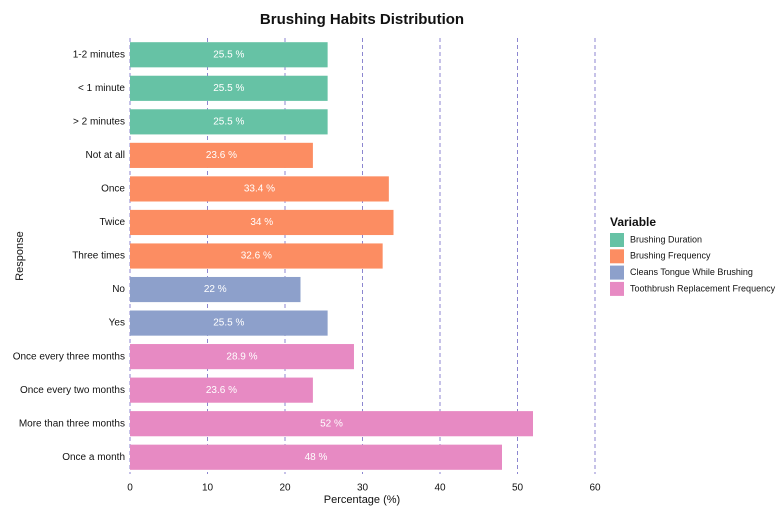 The height and width of the screenshot is (519, 778). What do you see at coordinates (633, 222) in the screenshot?
I see `legend-title: Variable` at bounding box center [633, 222].